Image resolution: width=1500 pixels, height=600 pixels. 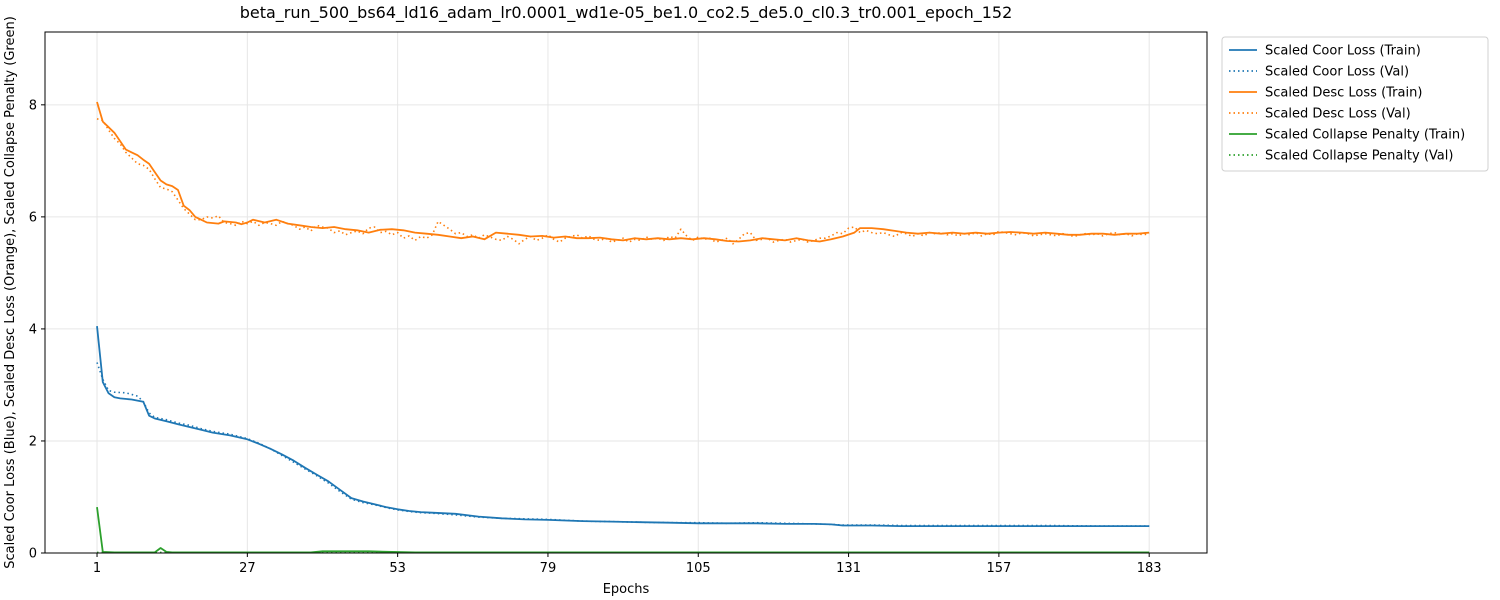 What do you see at coordinates (848, 568) in the screenshot?
I see `x-tick-label: 131` at bounding box center [848, 568].